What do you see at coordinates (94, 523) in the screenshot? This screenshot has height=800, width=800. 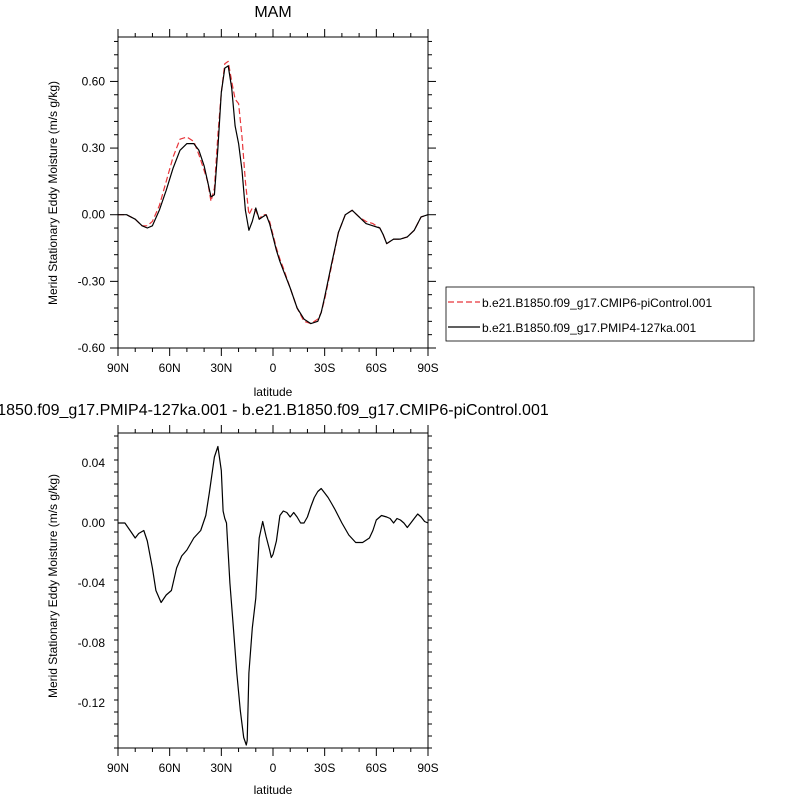 I see `bottom-y-tick-label: 0.00` at bounding box center [94, 523].